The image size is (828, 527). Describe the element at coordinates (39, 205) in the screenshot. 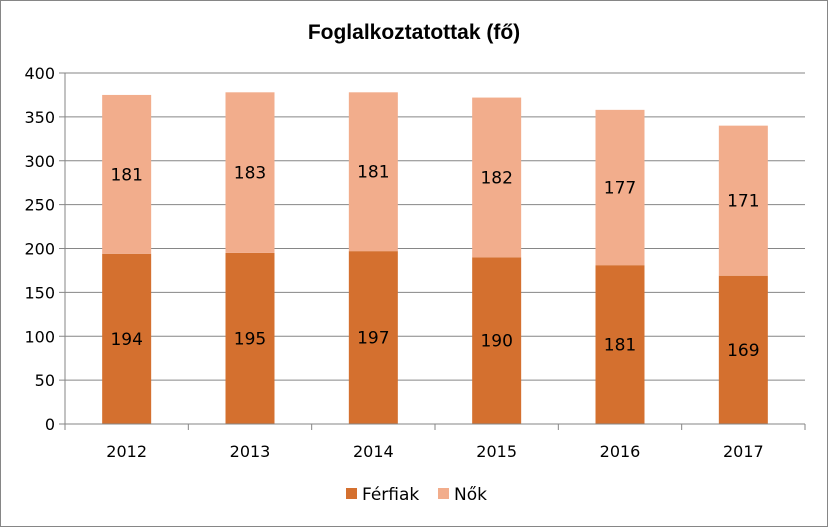

I see `y-tick-label: 250` at that location.